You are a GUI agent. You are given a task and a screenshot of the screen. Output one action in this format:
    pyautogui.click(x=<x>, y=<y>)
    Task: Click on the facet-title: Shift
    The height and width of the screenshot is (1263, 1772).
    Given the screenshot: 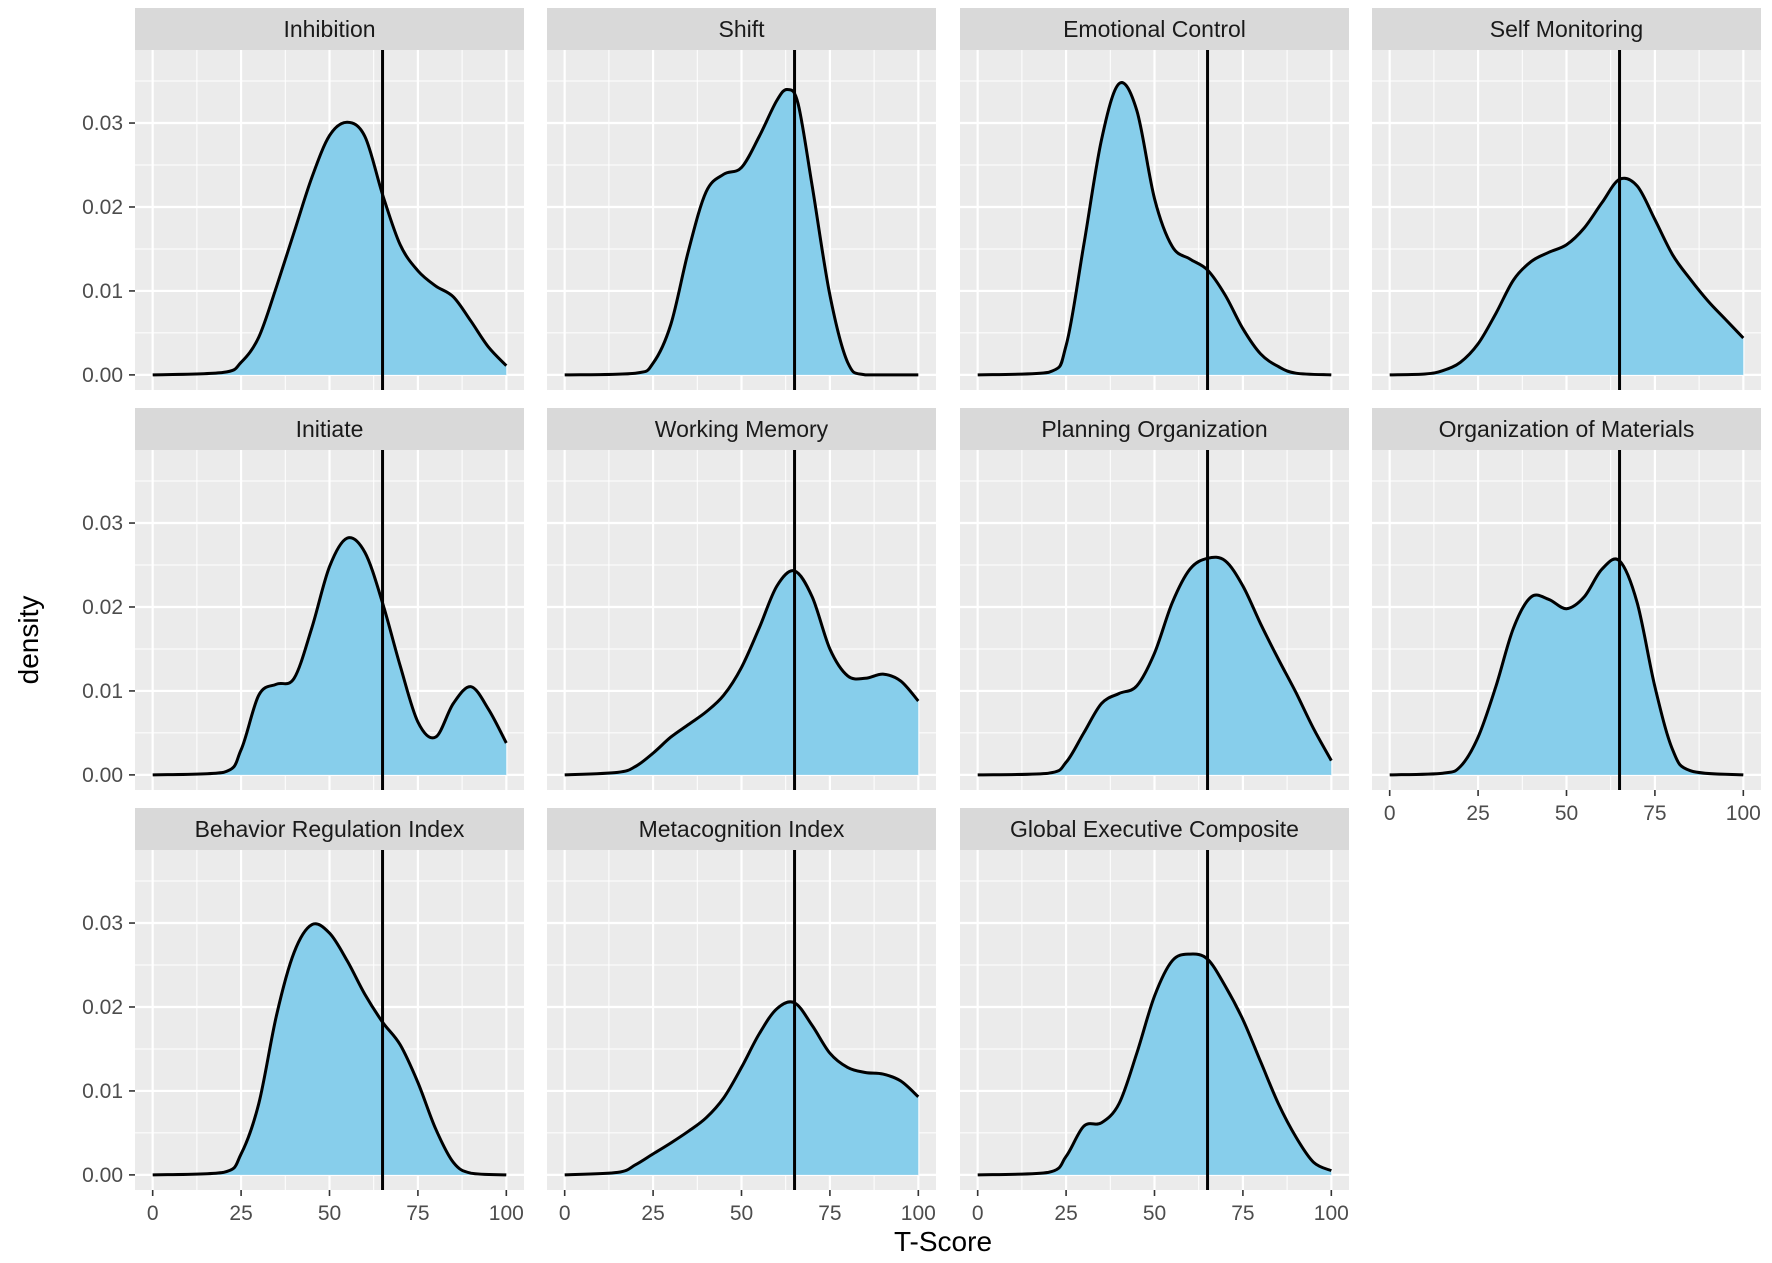 What is the action you would take?
    pyautogui.click(x=741, y=29)
    